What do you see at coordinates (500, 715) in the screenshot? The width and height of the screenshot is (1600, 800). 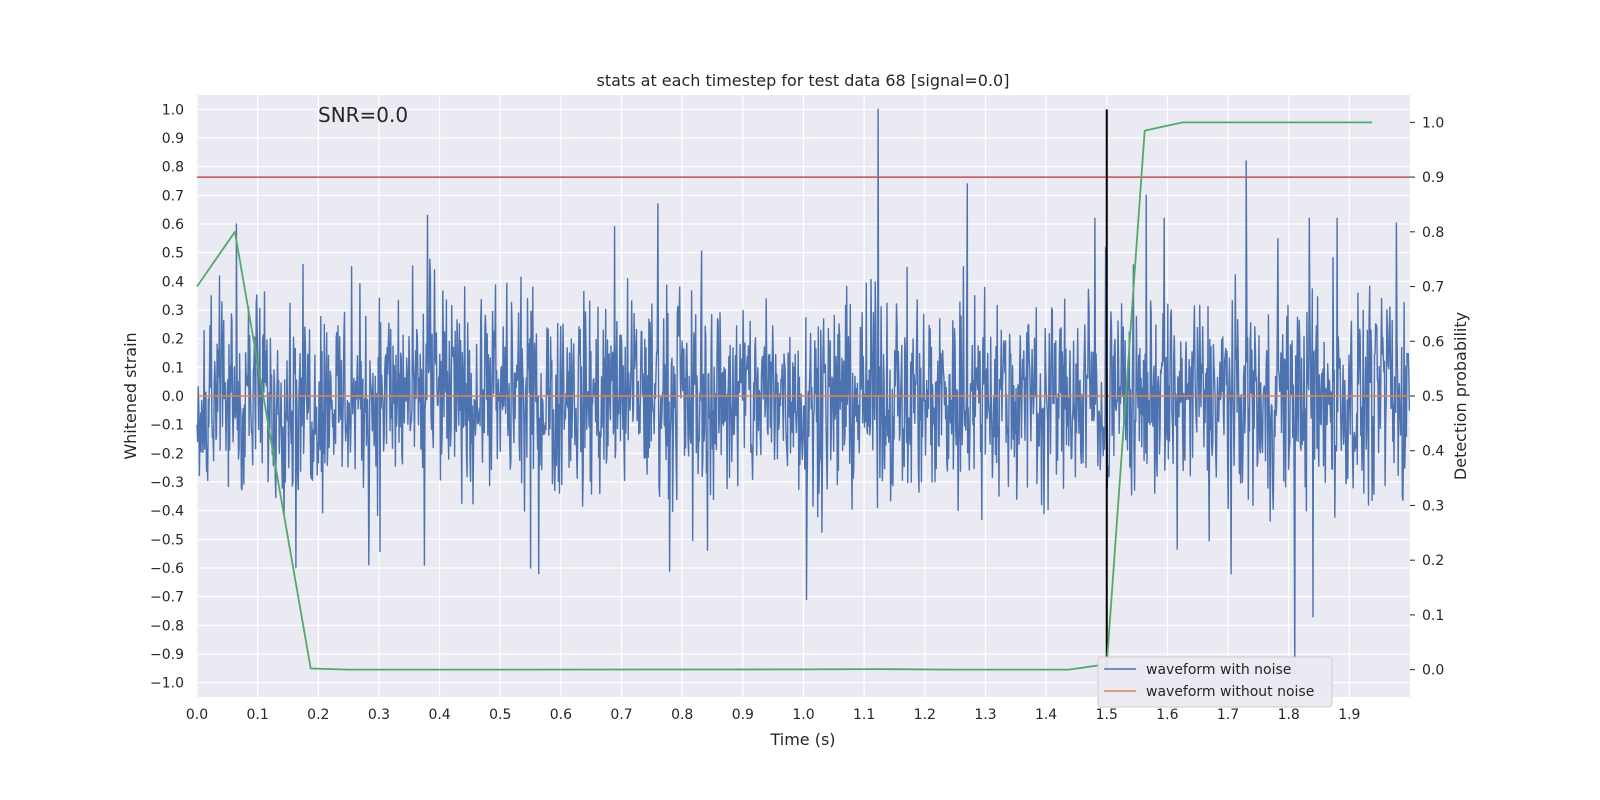 I see `x-tick-label: 0.5` at bounding box center [500, 715].